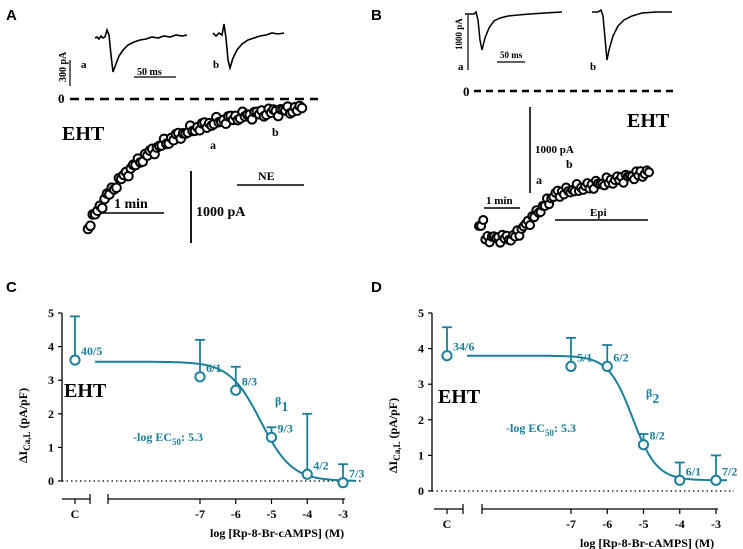 This screenshot has width=743, height=549. What do you see at coordinates (75, 360) in the screenshot?
I see `panel-c-control-point` at bounding box center [75, 360].